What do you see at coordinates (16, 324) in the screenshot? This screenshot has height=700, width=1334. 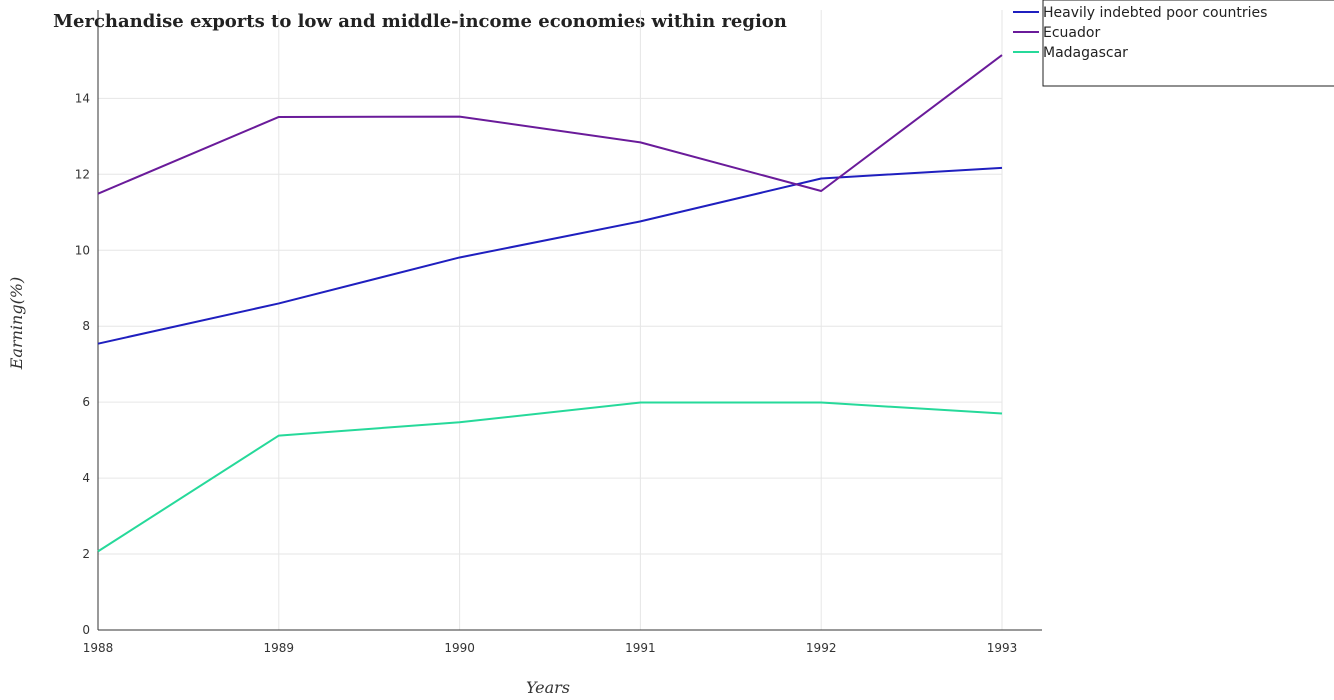 I see `y-axis-title: Earning(%)` at bounding box center [16, 324].